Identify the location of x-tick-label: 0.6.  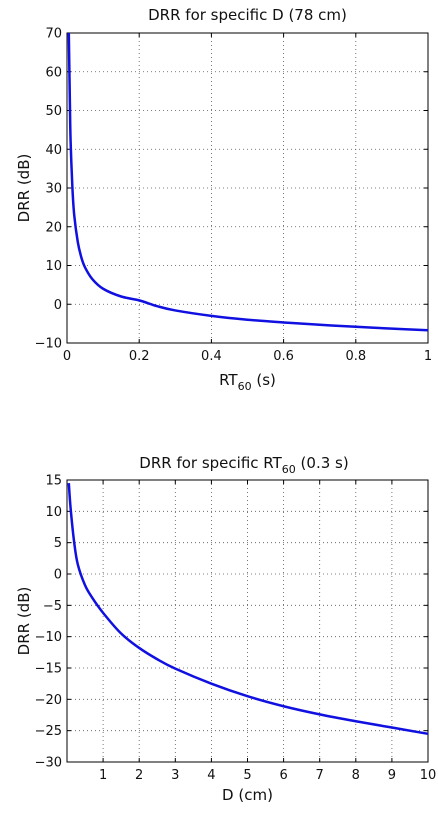
(283, 356).